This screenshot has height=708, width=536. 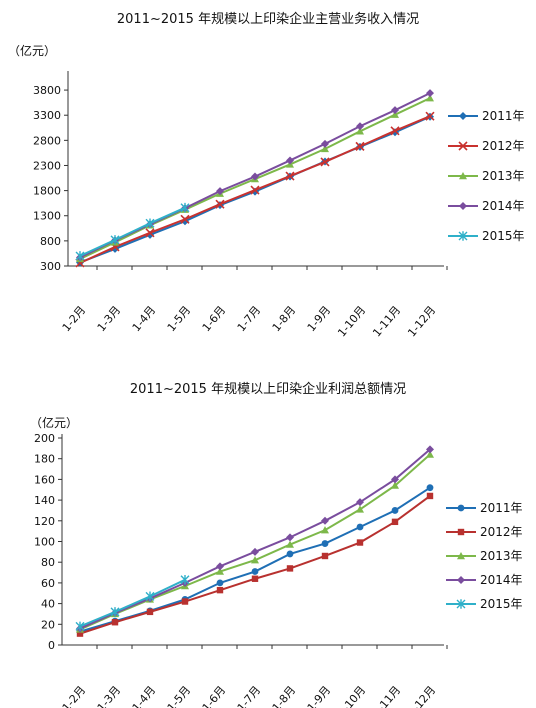 I want to click on legend-label: 2015年, so click(x=501, y=604).